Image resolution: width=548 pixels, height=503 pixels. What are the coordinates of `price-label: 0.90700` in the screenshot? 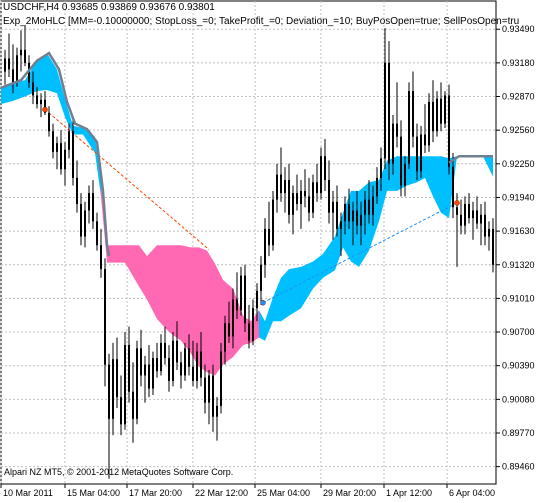 It's located at (518, 332).